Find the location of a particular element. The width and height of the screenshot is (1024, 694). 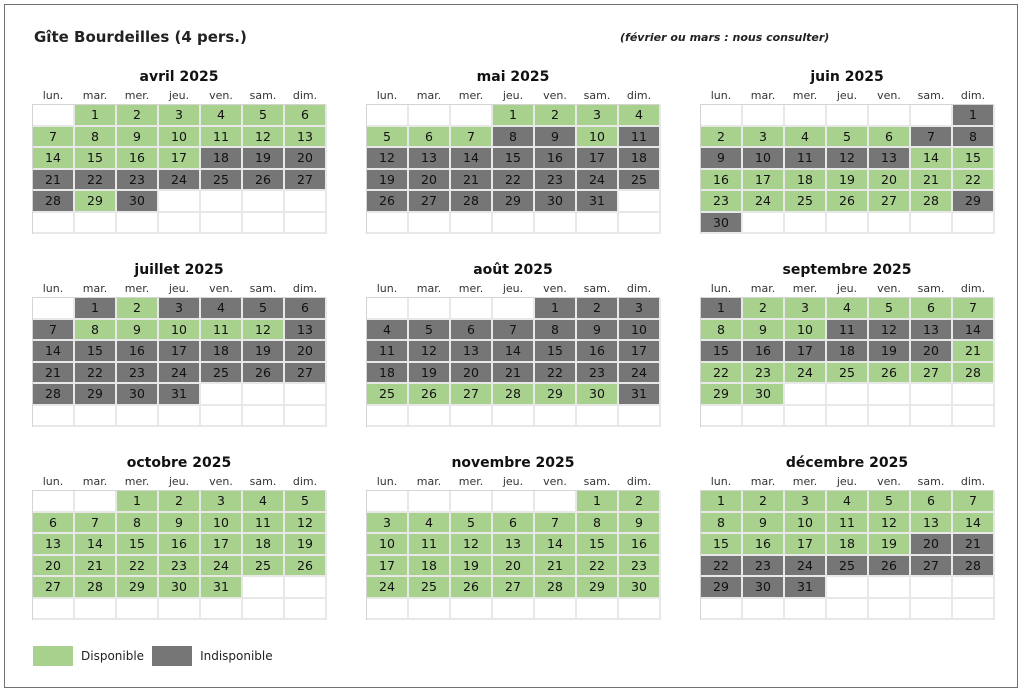

day-cell: 23 is located at coordinates (764, 566).